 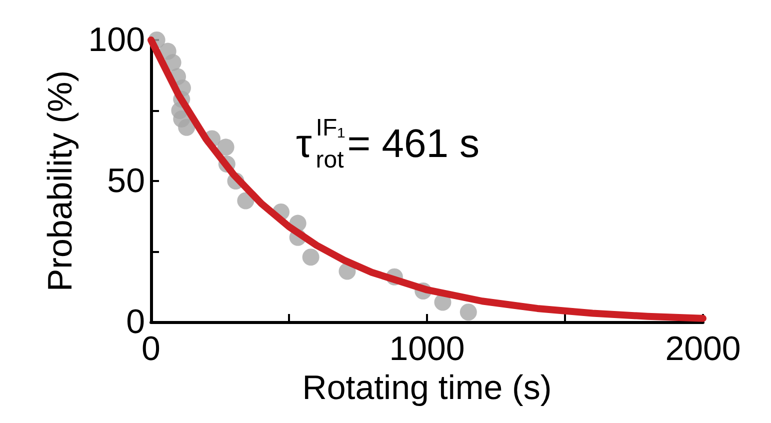 I want to click on y-tick-label: 100, so click(x=116, y=40).